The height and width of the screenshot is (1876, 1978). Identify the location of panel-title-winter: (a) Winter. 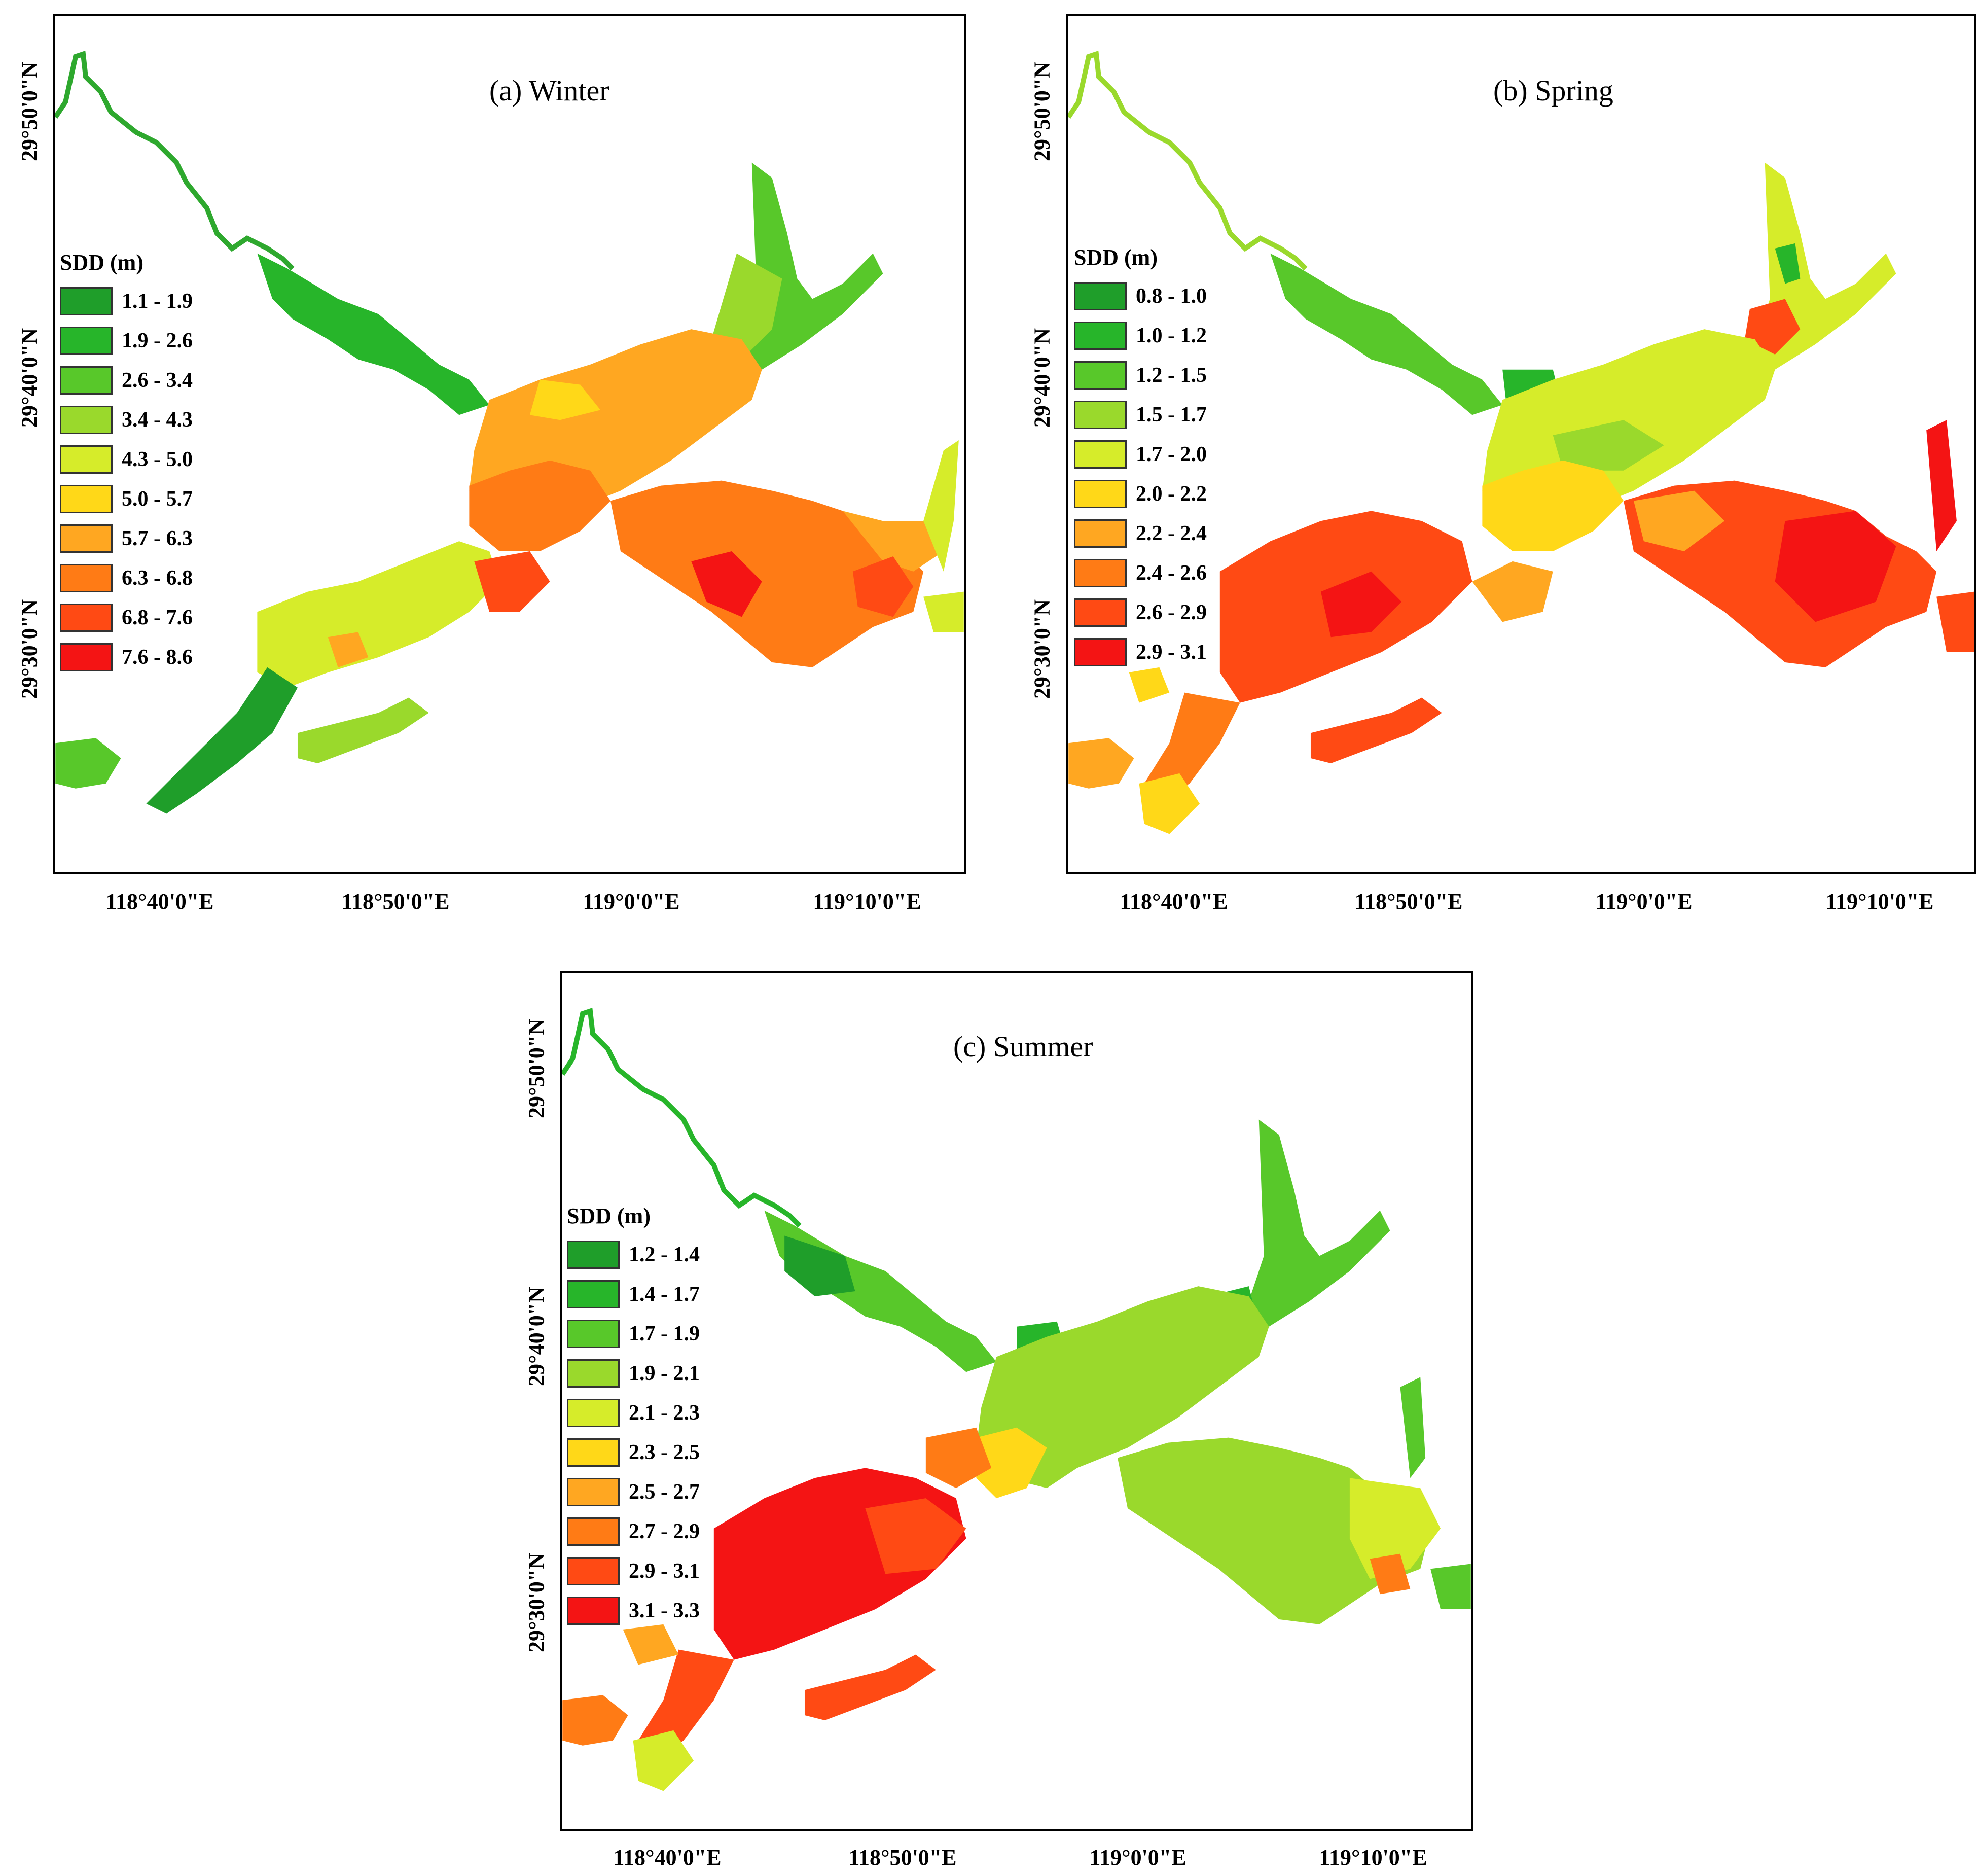
(549, 90).